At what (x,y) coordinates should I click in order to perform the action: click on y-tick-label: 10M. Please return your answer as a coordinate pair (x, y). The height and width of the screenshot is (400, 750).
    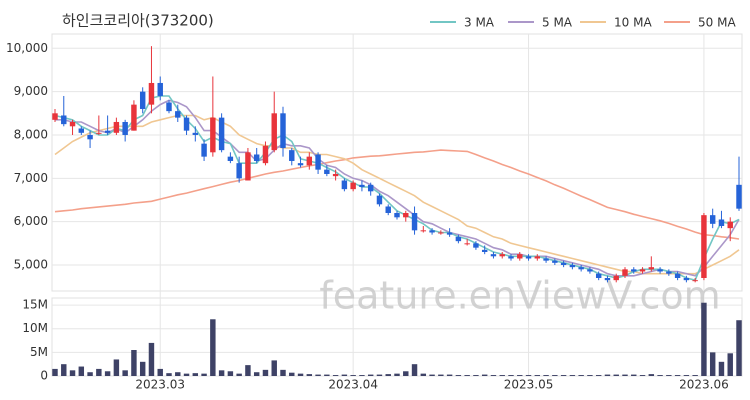
    Looking at the image, I should click on (35, 328).